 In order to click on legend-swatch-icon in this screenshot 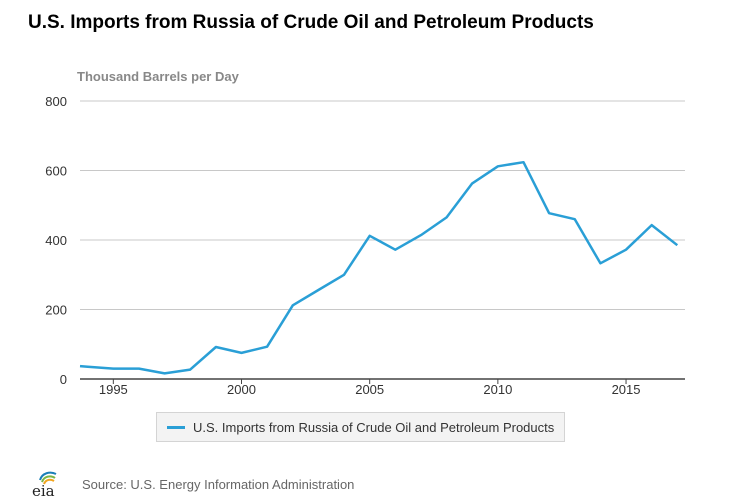, I will do `click(176, 427)`.